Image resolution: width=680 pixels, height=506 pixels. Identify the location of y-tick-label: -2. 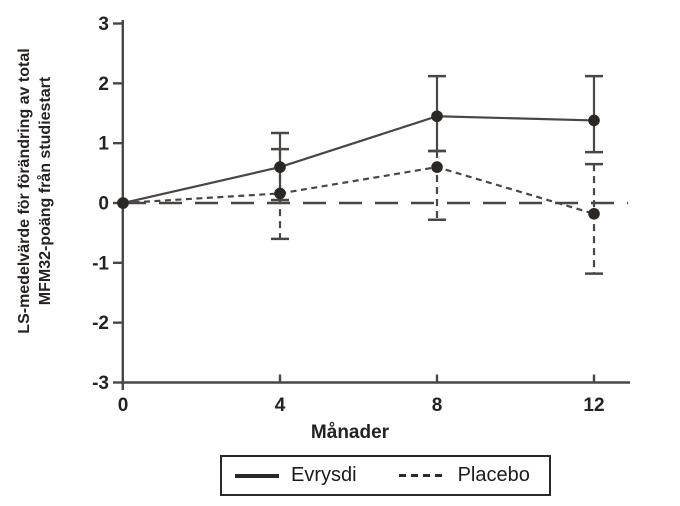
(100, 323).